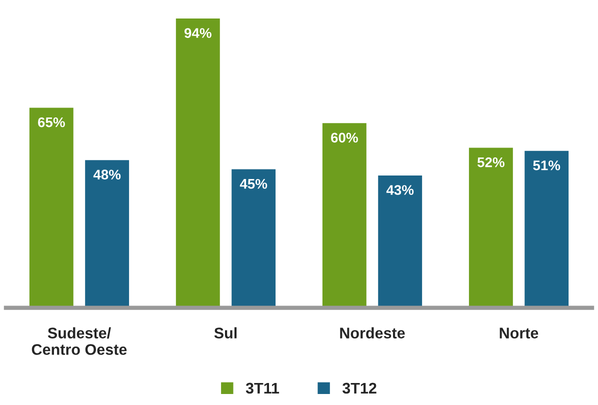 Image resolution: width=598 pixels, height=405 pixels. I want to click on data-label: 60%, so click(344, 137).